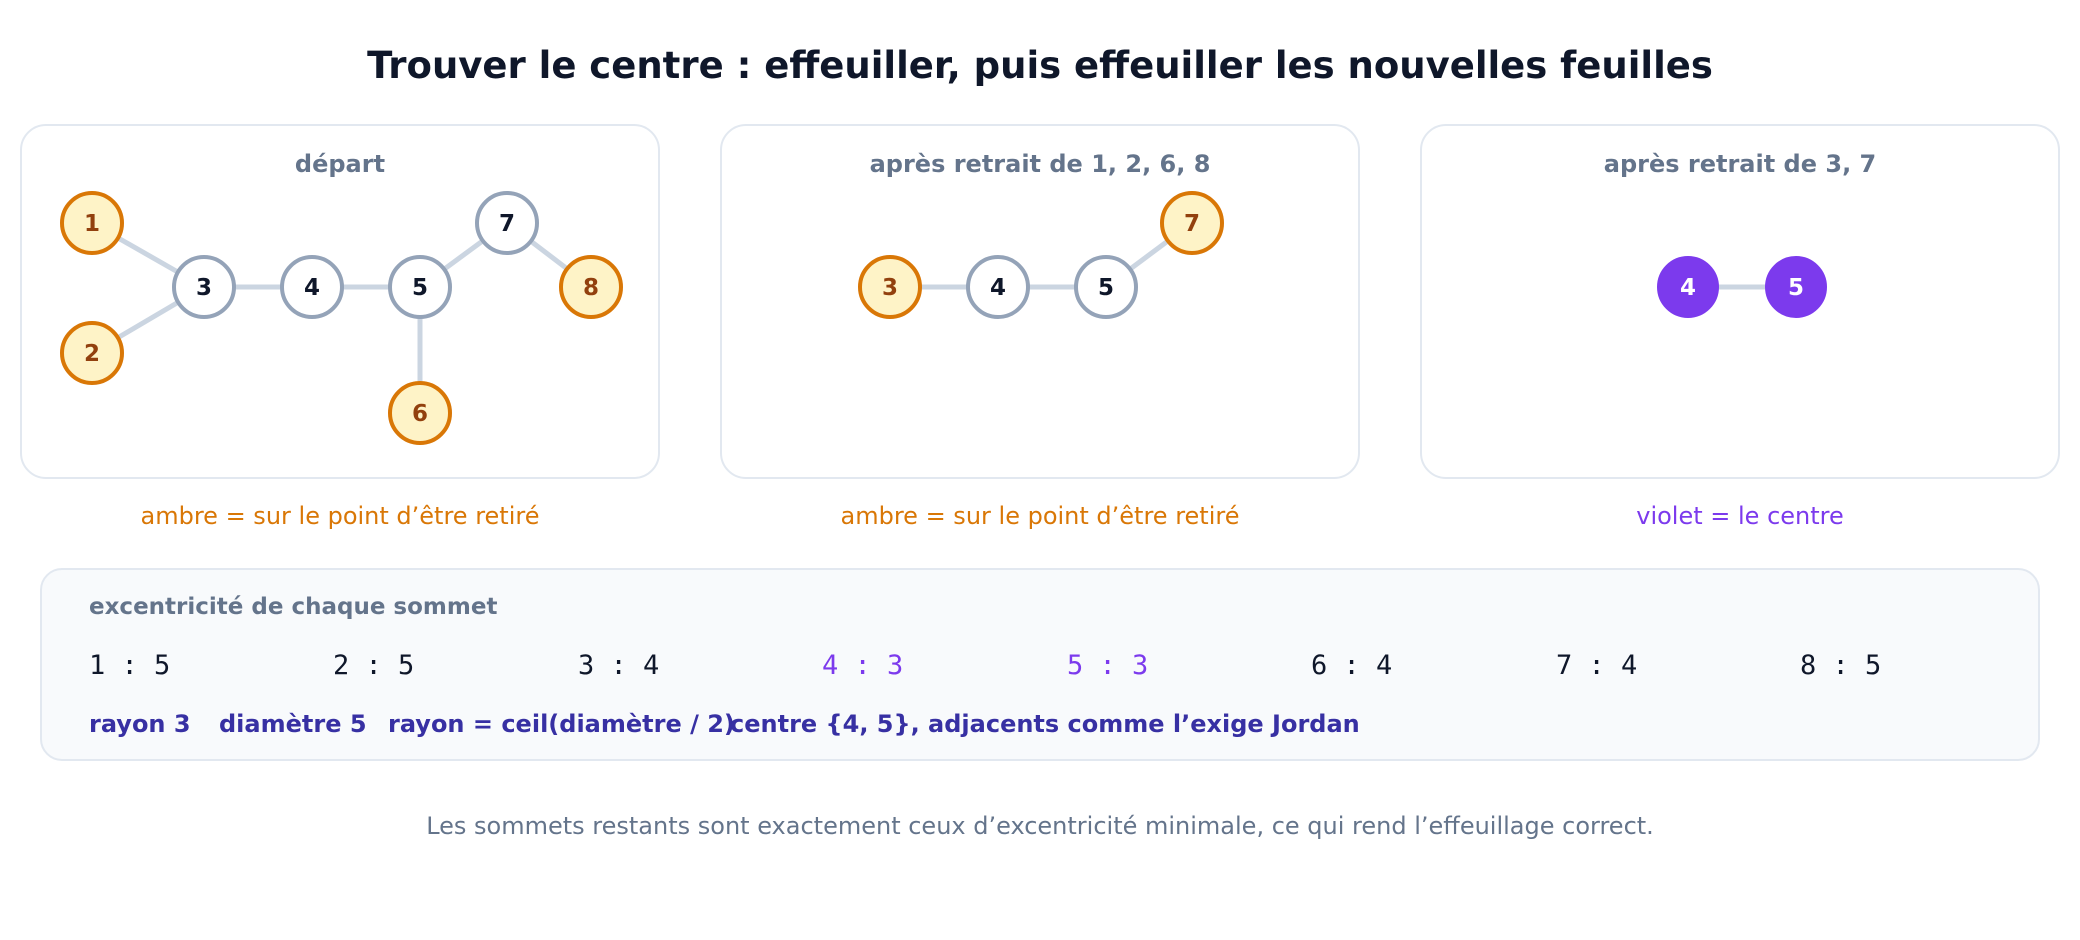  I want to click on node-6: 6, so click(420, 413).